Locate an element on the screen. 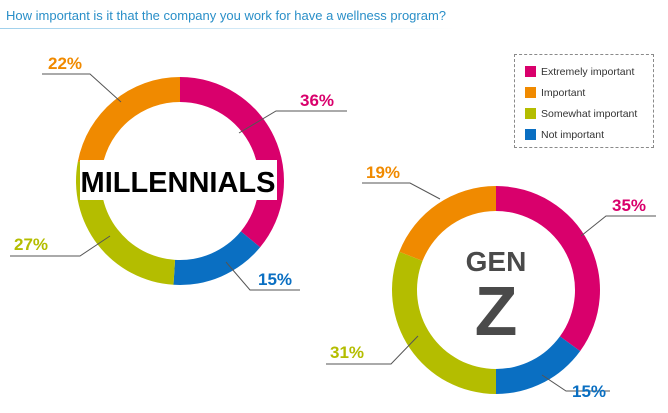  leader-line-z-somewhat is located at coordinates (372, 350).